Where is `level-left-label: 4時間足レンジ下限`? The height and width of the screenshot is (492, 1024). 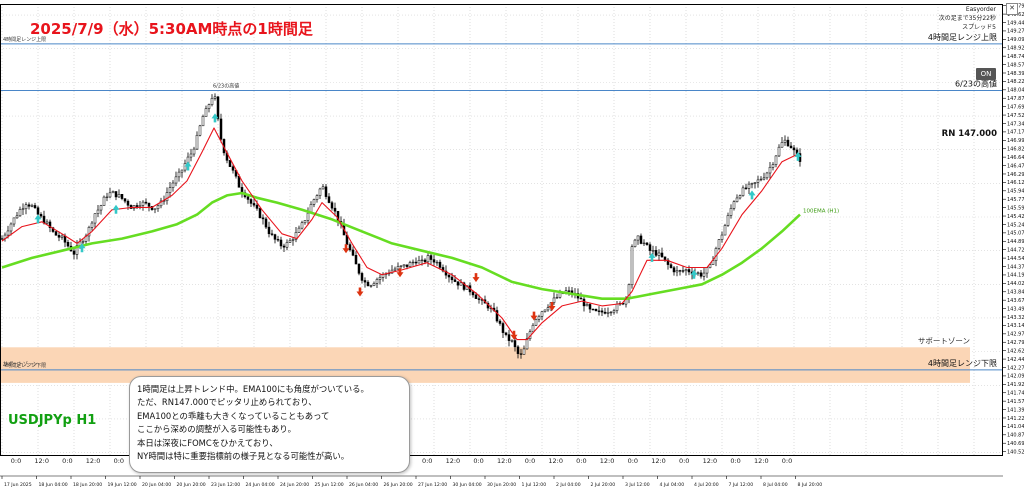 level-left-label: 4時間足レンジ下限 is located at coordinates (24, 365).